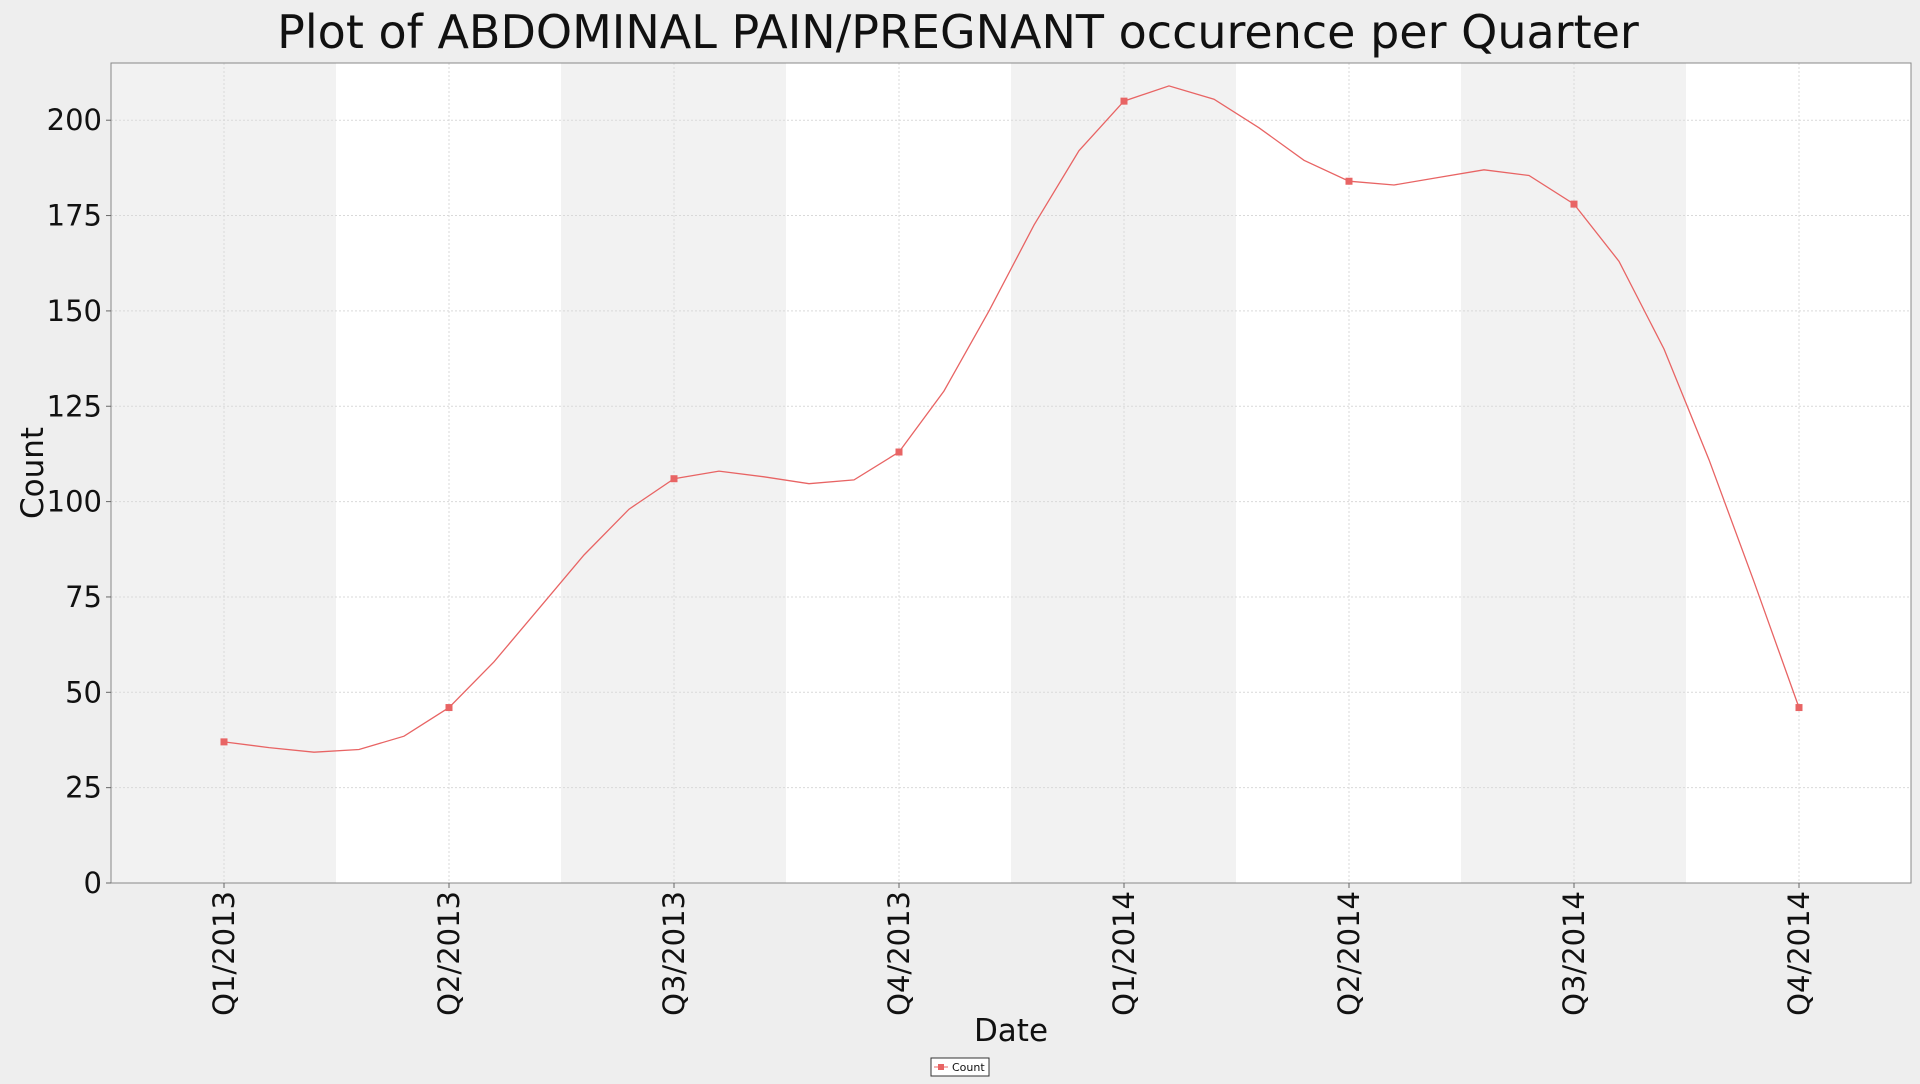 Image resolution: width=1920 pixels, height=1084 pixels. What do you see at coordinates (1011, 1031) in the screenshot?
I see `x-axis-label: Date` at bounding box center [1011, 1031].